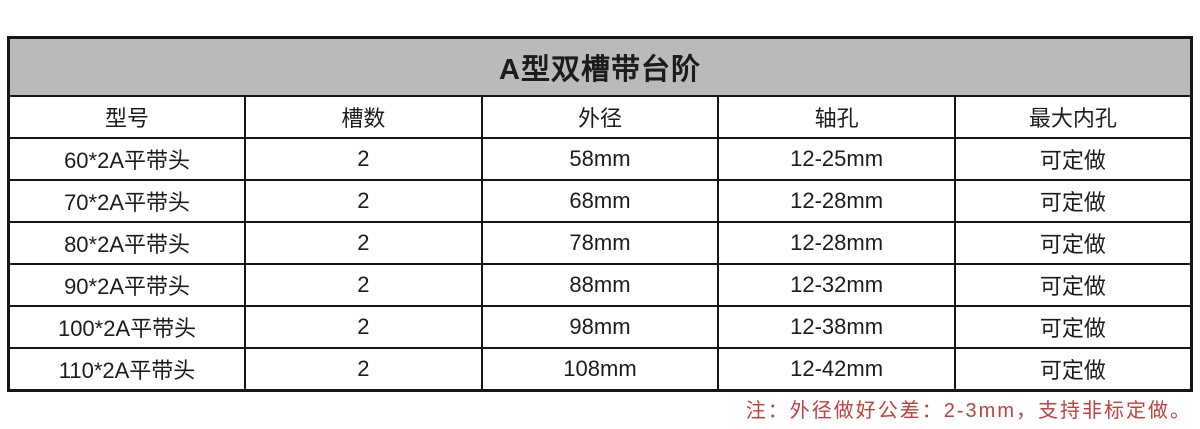 The height and width of the screenshot is (429, 1200). Describe the element at coordinates (968, 411) in the screenshot. I see `tolerance-note: 注：外径做好公差：2-3mm，支持非标定做。` at that location.